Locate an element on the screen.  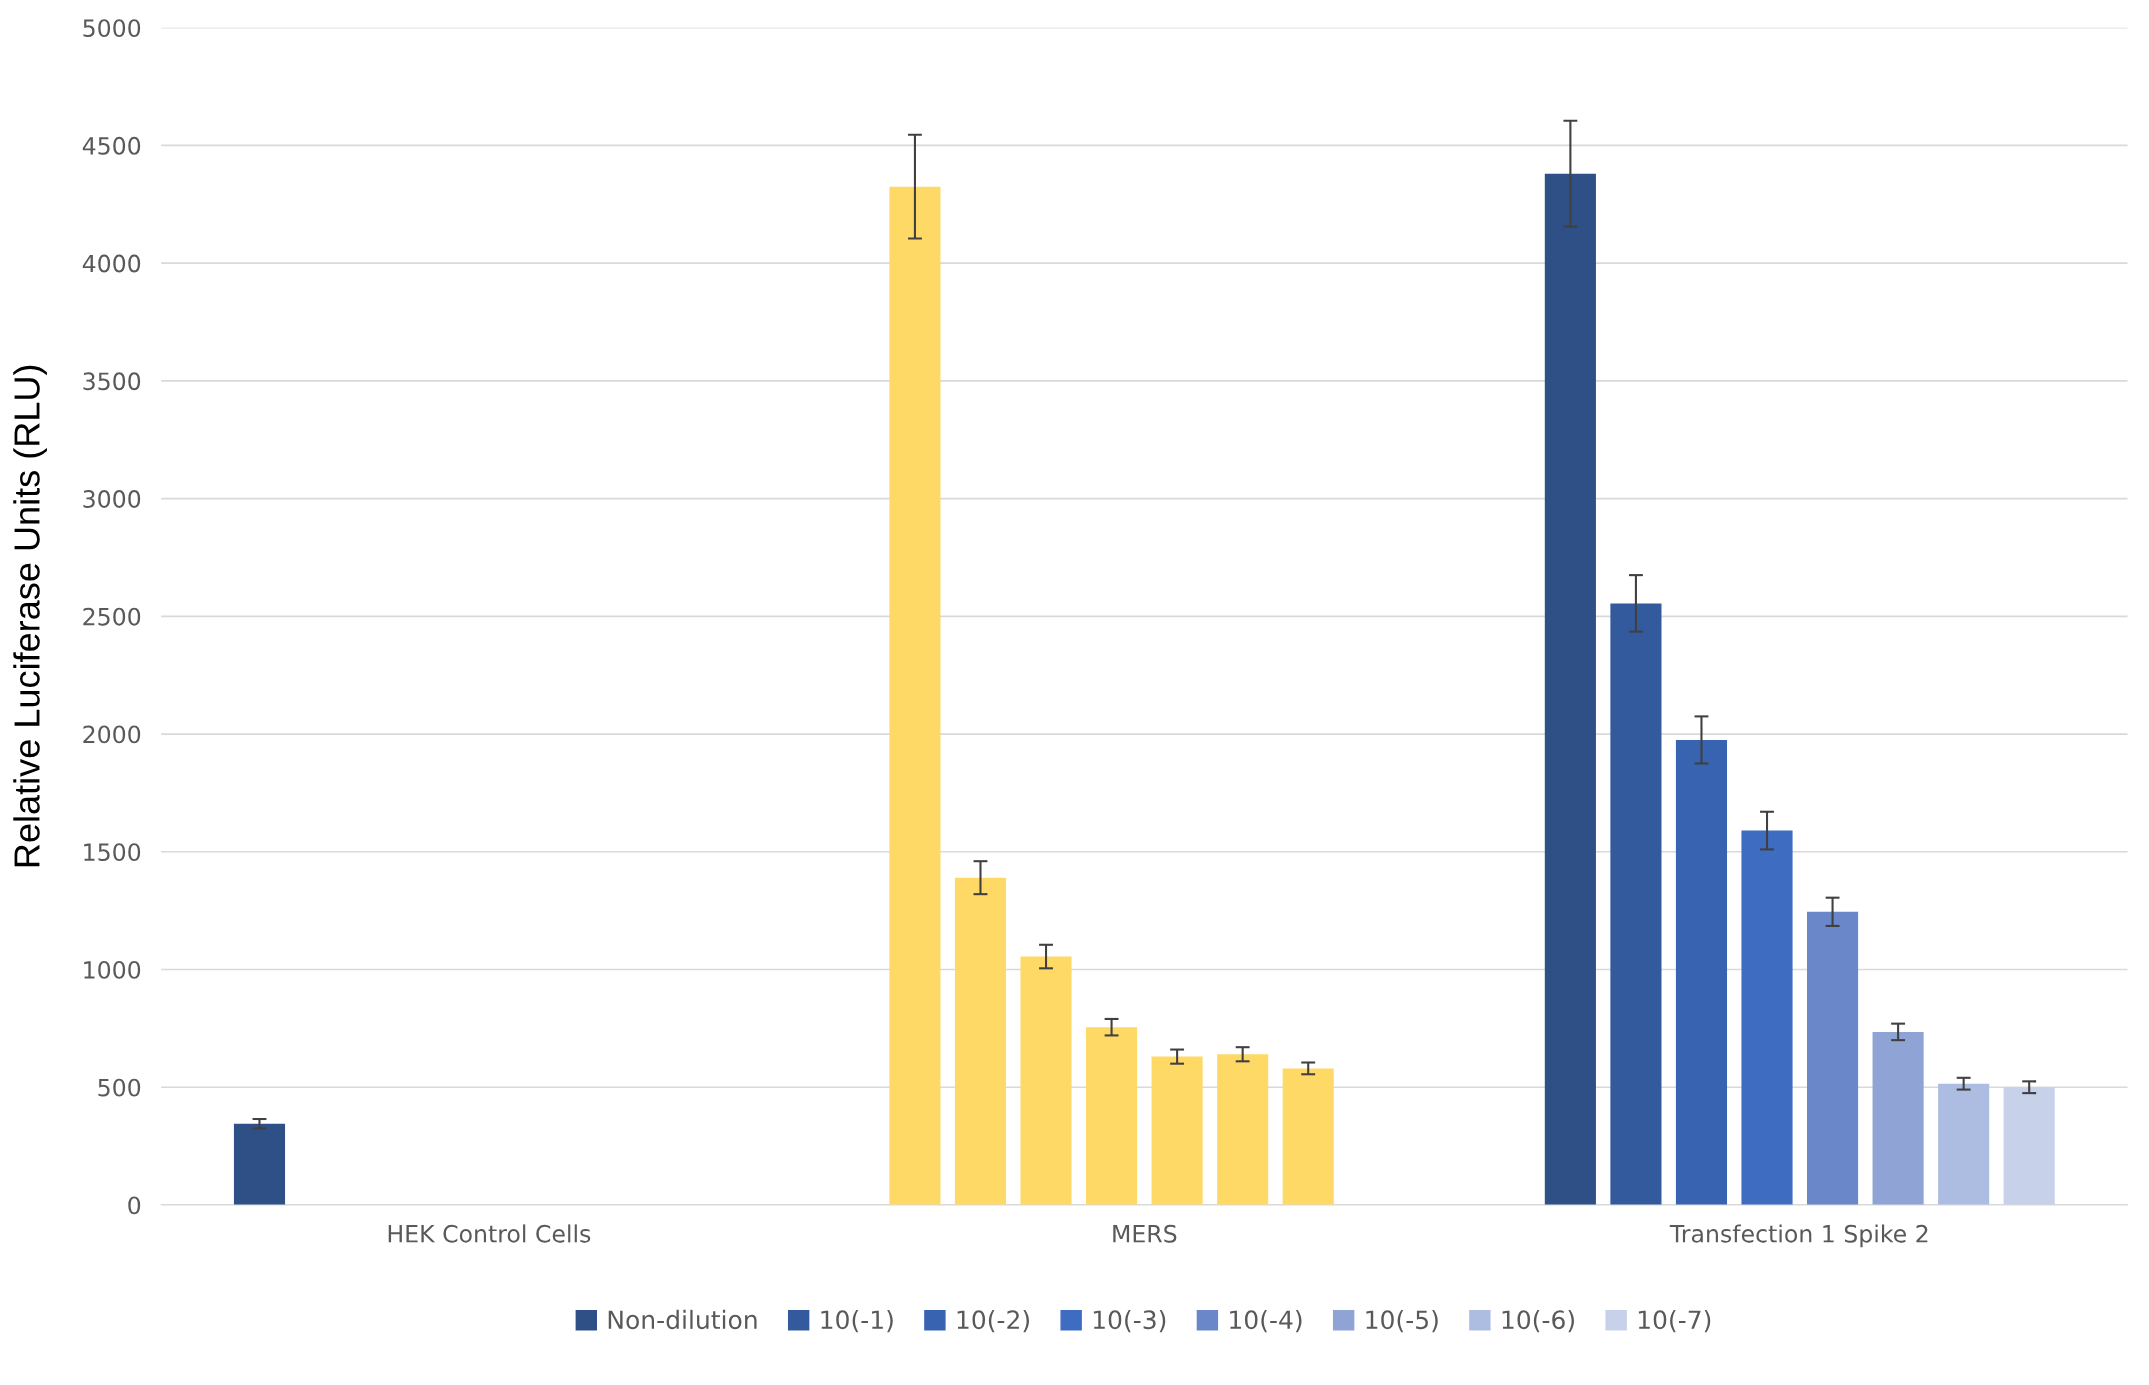
y-tick-label: 500 is located at coordinates (119, 1087).